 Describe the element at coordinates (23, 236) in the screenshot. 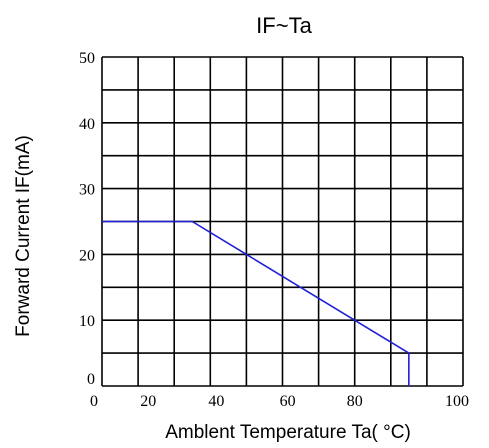

I see `y-axis-label: Forward Current IF(mA)` at that location.